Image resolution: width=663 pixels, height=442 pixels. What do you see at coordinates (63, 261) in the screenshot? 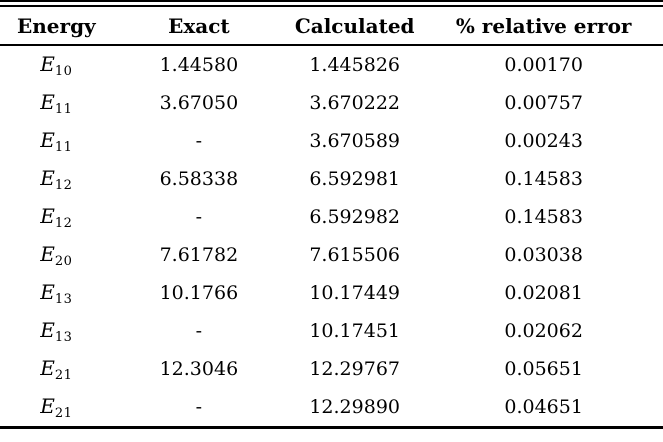
I see `energy-subscript: 20` at bounding box center [63, 261].